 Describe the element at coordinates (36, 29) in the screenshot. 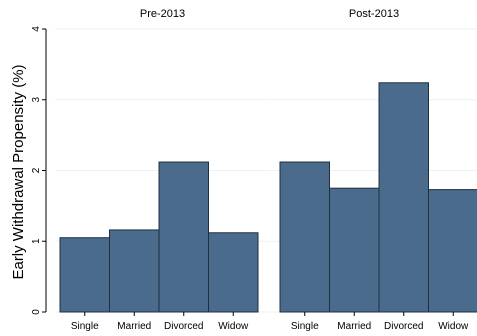

I see `y-tick-label: 4` at that location.